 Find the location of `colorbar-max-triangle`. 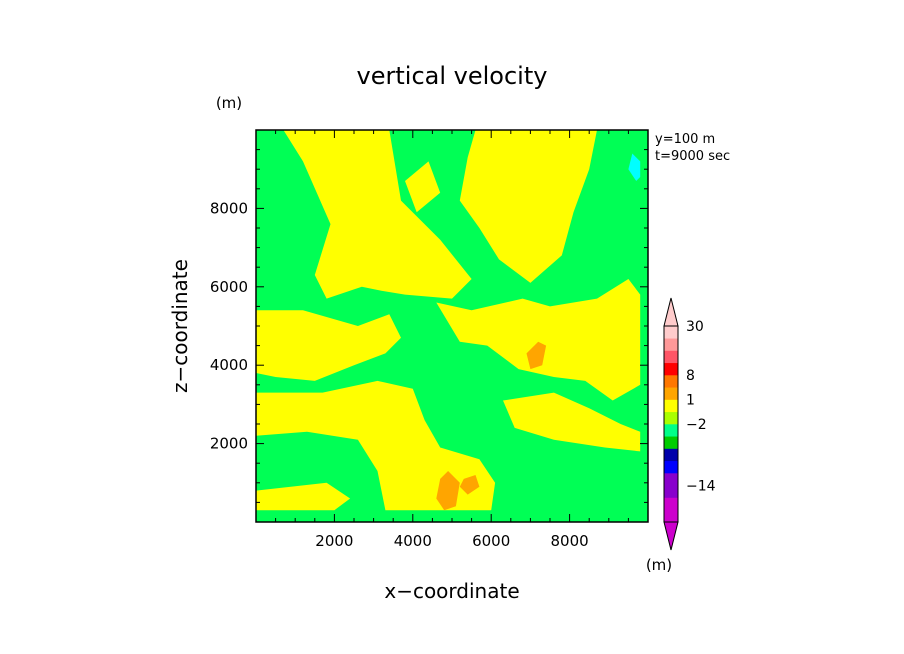

colorbar-max-triangle is located at coordinates (671, 312).